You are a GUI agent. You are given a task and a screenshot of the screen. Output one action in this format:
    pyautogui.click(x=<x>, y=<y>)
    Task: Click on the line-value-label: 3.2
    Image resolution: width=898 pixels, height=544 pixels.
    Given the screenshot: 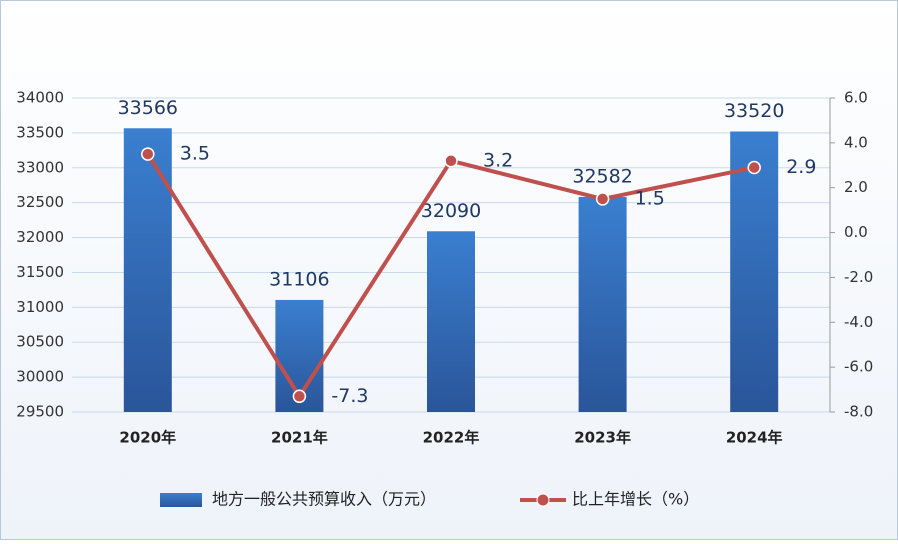 What is the action you would take?
    pyautogui.click(x=498, y=160)
    